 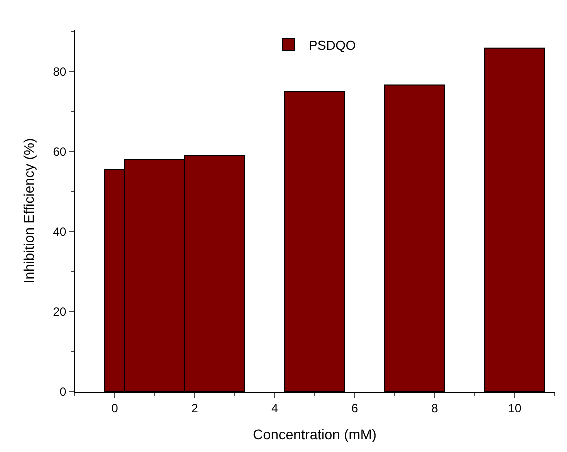 I want to click on x-tick-label: 10, so click(x=515, y=408).